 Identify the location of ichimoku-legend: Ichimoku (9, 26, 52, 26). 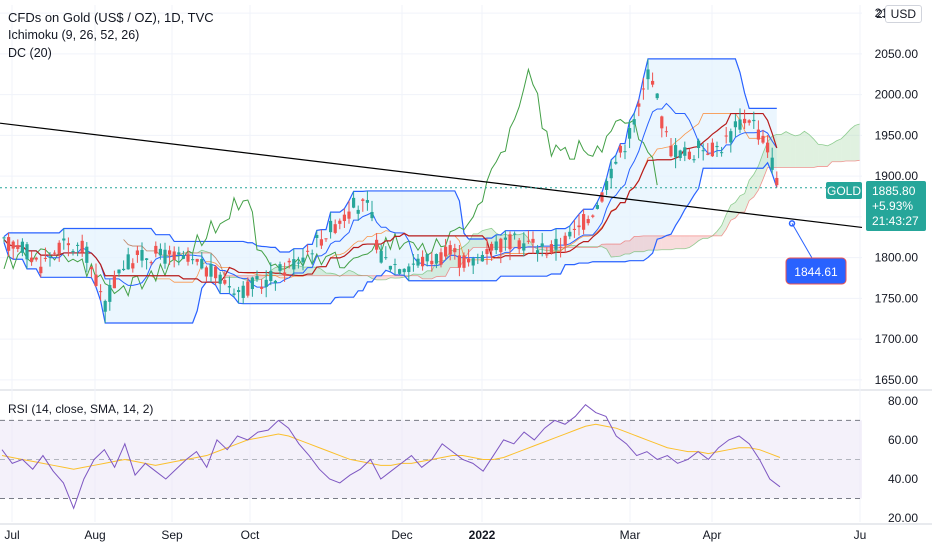
(74, 35).